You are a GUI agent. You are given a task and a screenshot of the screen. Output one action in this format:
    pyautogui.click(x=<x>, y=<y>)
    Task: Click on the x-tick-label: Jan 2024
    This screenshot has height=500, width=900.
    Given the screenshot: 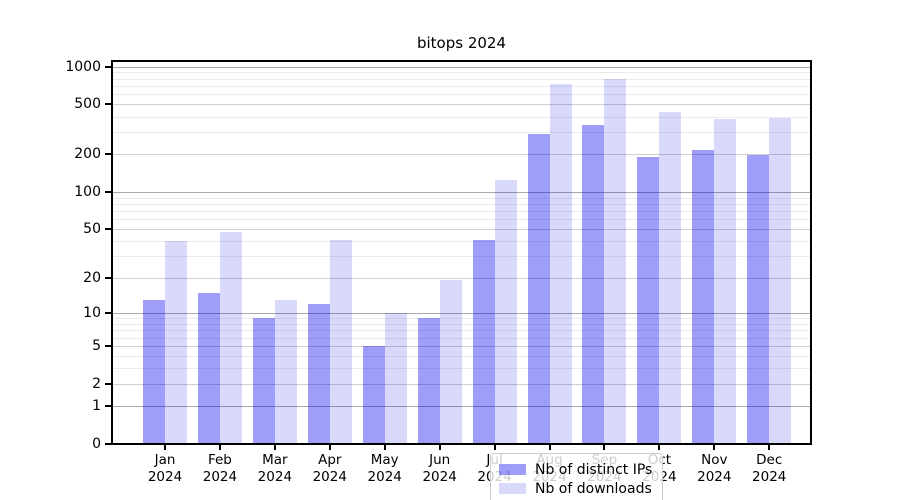 What is the action you would take?
    pyautogui.click(x=165, y=468)
    